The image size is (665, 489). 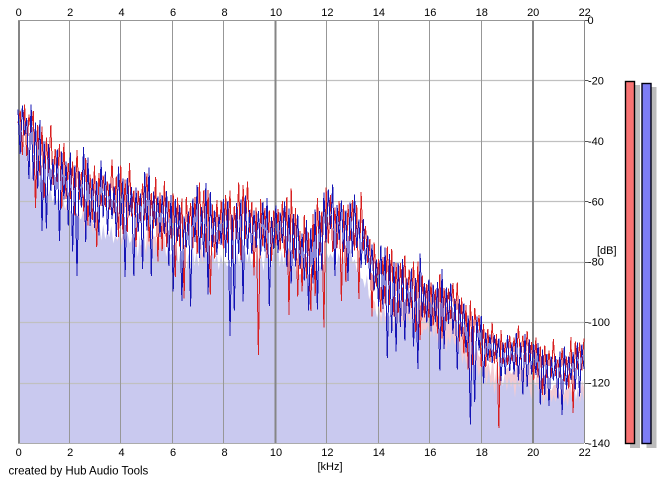 What do you see at coordinates (599, 384) in the screenshot?
I see `svg-text: -120` at bounding box center [599, 384].